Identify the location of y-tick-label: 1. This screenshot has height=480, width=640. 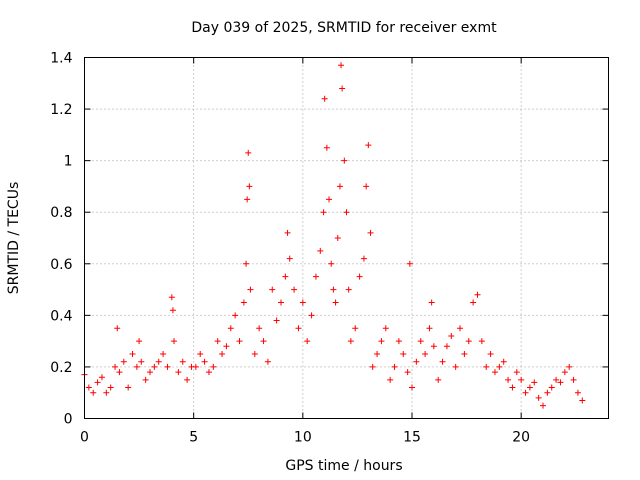
(68, 162).